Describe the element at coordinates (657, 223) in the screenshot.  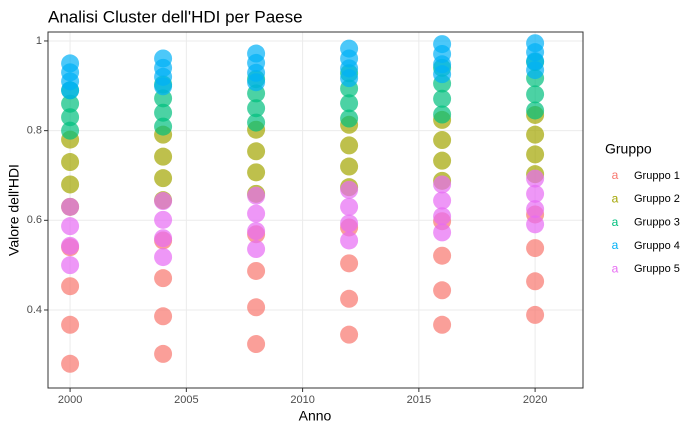
I see `legend-label: Gruppo 3` at that location.